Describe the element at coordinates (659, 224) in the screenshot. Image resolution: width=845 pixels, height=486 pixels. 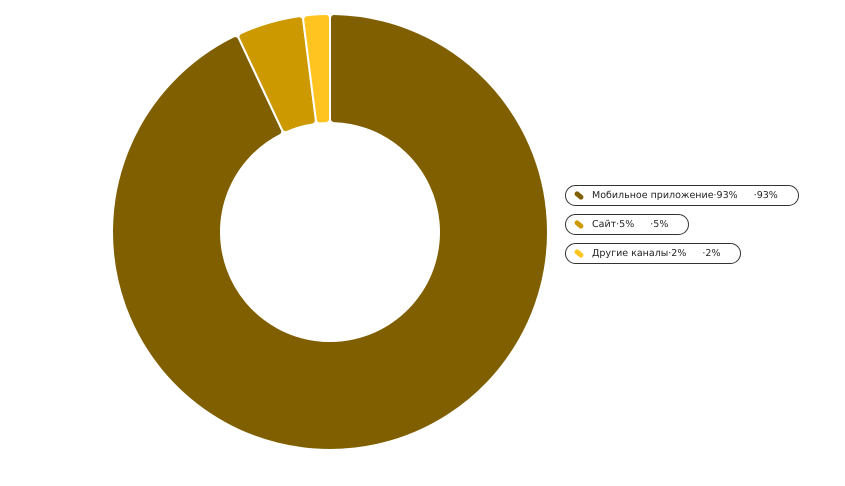
I see `data-label: ·5%` at that location.